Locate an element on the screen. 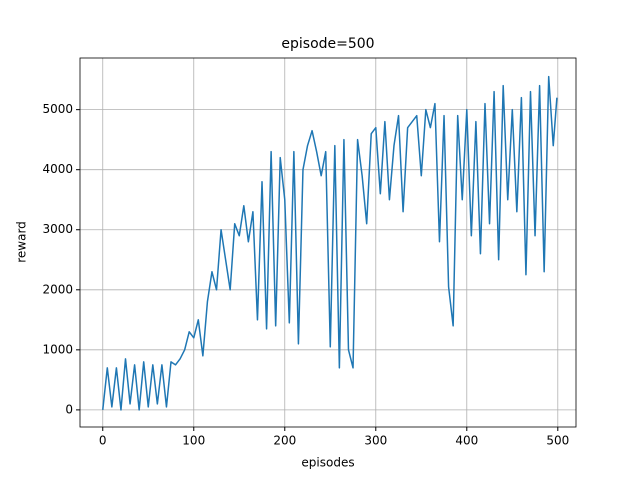 The width and height of the screenshot is (640, 484). y-tick-label: 1000 is located at coordinates (57, 349).